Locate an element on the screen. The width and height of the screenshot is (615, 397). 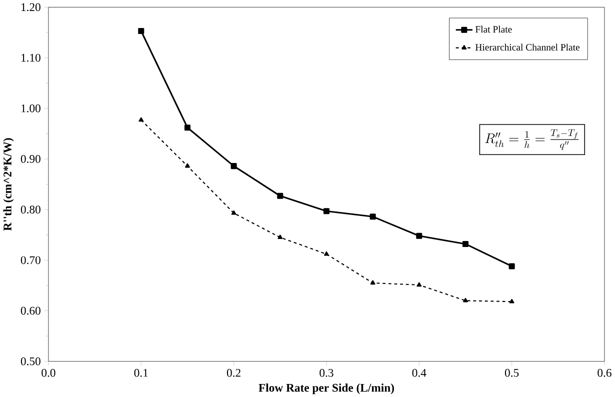
x-tick-label: 0.2 is located at coordinates (233, 372).